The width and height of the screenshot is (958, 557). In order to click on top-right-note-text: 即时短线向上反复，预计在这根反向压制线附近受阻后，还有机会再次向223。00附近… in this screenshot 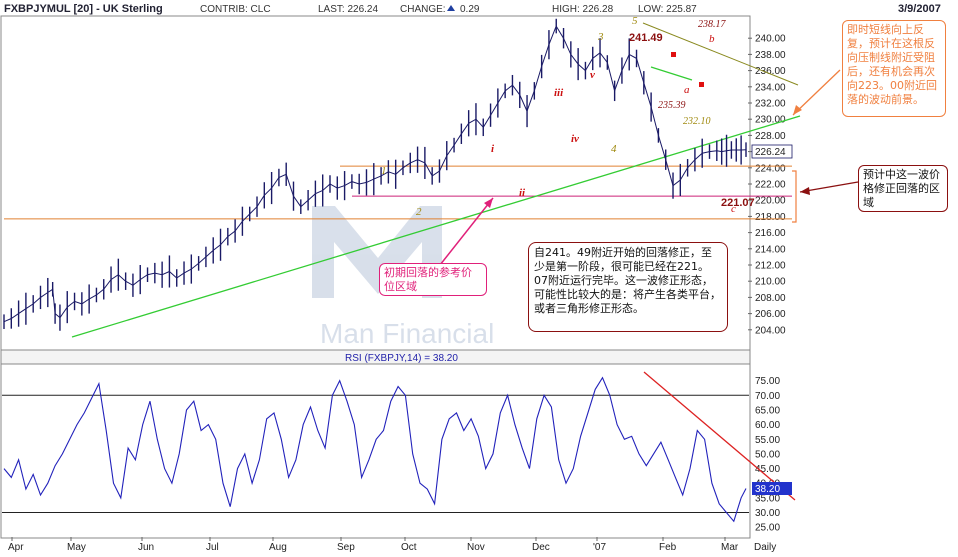, I will do `click(892, 64)`.